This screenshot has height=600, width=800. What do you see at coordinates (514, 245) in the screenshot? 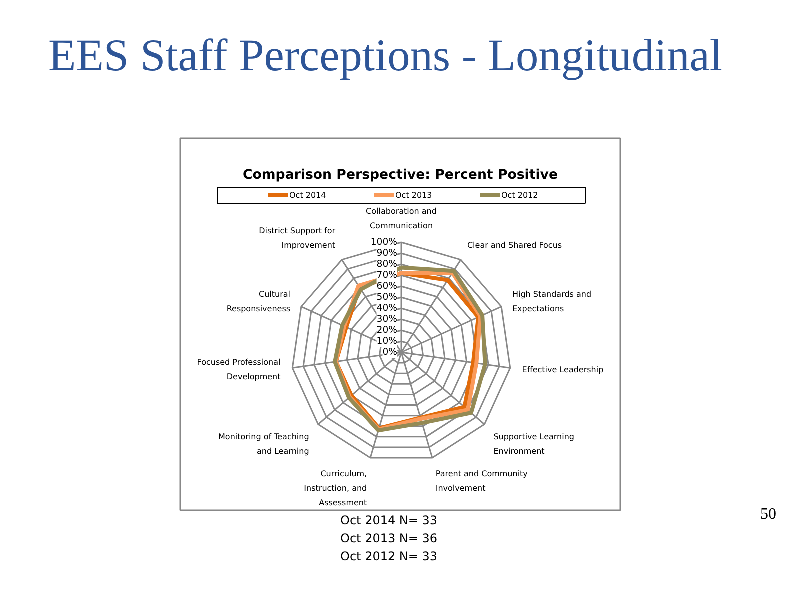
I see `spoke-label: Clear and Shared Focus` at bounding box center [514, 245].